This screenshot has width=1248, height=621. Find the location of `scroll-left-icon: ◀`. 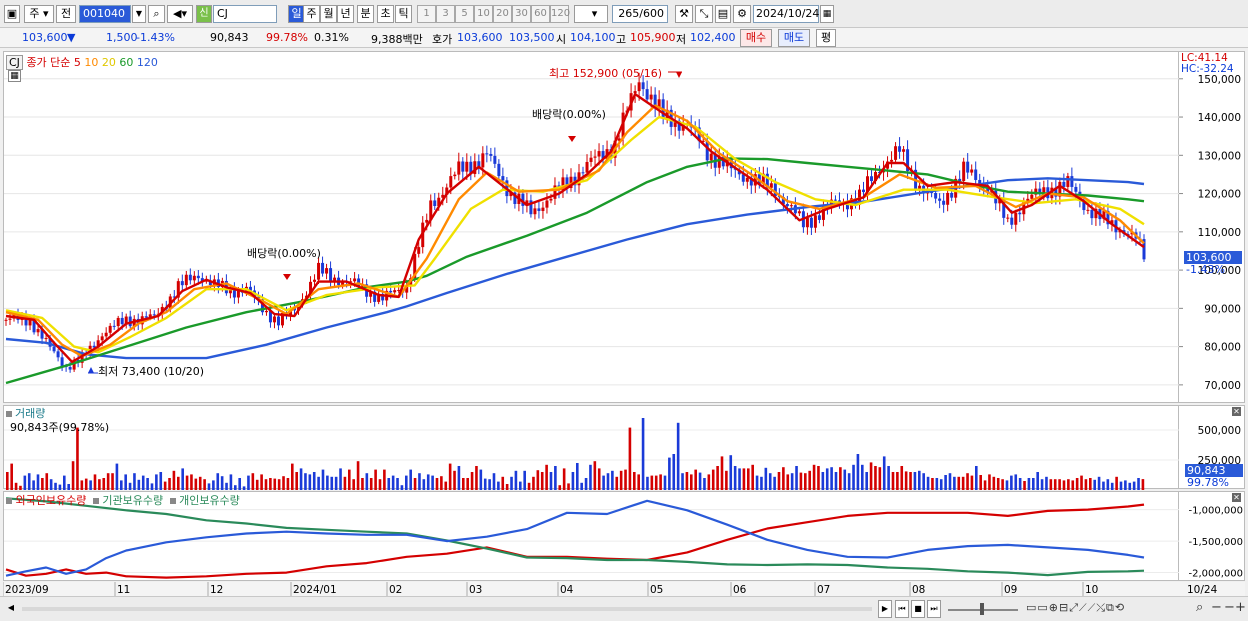

scroll-left-icon: ◀ is located at coordinates (11, 607).